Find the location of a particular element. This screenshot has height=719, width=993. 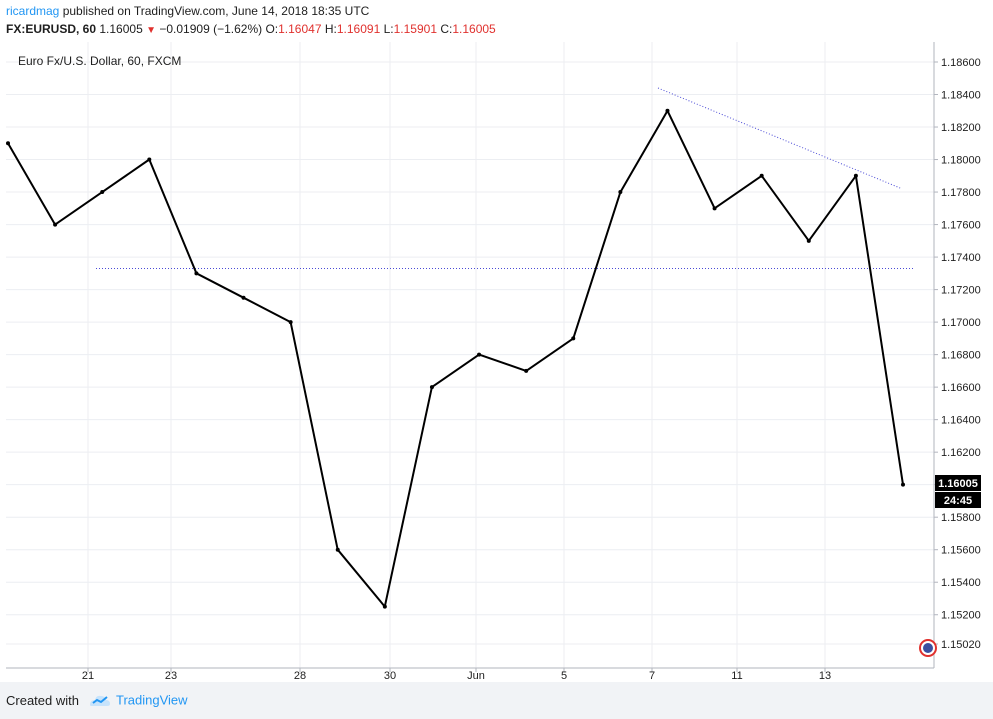

price-axis-label: 1.17800 is located at coordinates (961, 193).